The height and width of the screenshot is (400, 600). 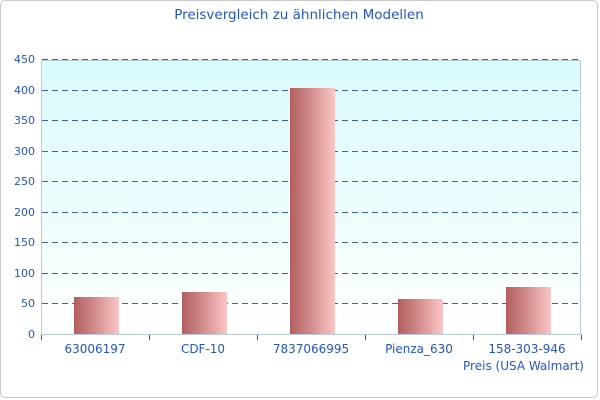 What do you see at coordinates (299, 15) in the screenshot?
I see `chart-title: Preisvergleich zu ähnlichen Modellen` at bounding box center [299, 15].